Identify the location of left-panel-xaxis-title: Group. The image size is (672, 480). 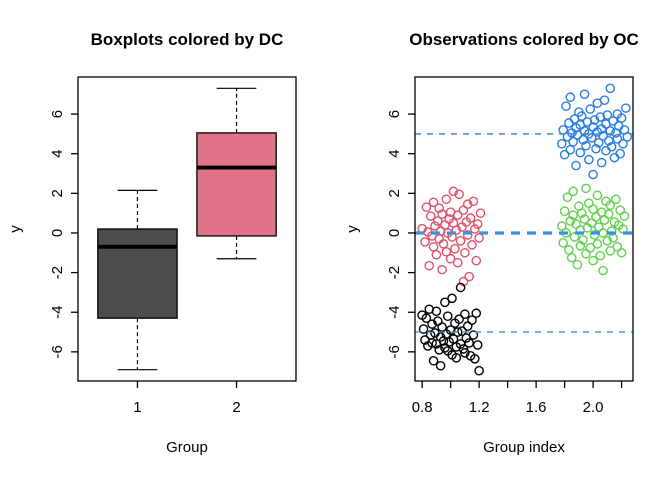
(187, 447).